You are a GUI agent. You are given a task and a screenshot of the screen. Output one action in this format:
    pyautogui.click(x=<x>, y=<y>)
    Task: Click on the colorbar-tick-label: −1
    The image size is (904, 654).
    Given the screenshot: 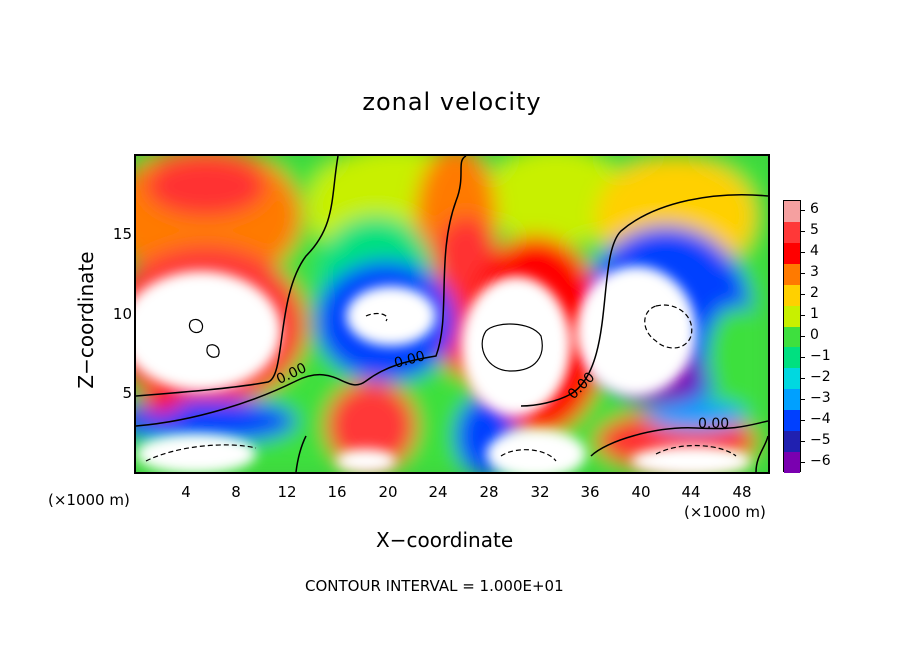 What is the action you would take?
    pyautogui.click(x=820, y=355)
    